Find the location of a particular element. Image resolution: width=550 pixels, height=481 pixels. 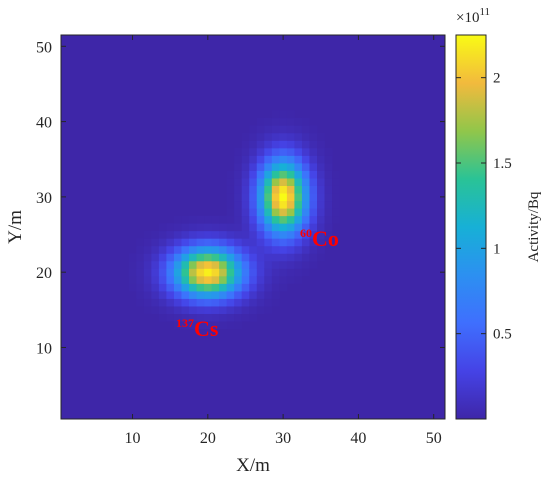

colorbar-frame is located at coordinates (471, 227).